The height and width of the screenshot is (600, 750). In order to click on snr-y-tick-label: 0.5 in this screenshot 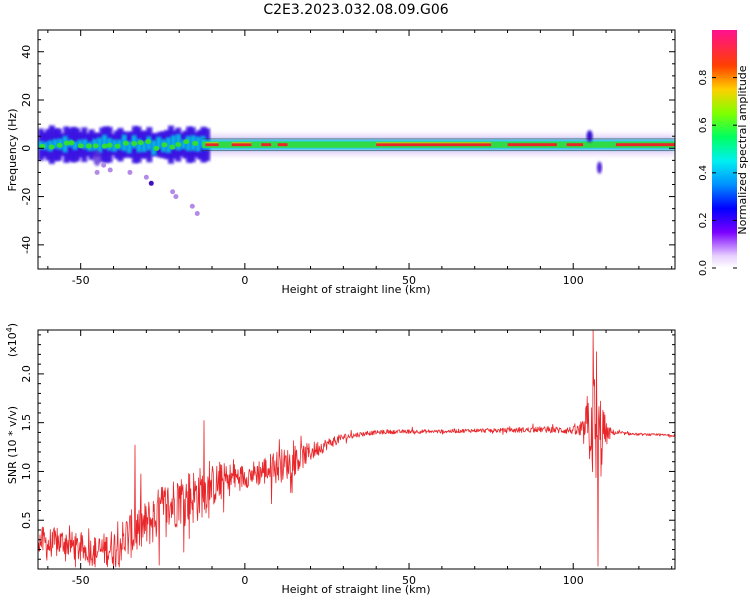, I will do `click(26, 520)`.